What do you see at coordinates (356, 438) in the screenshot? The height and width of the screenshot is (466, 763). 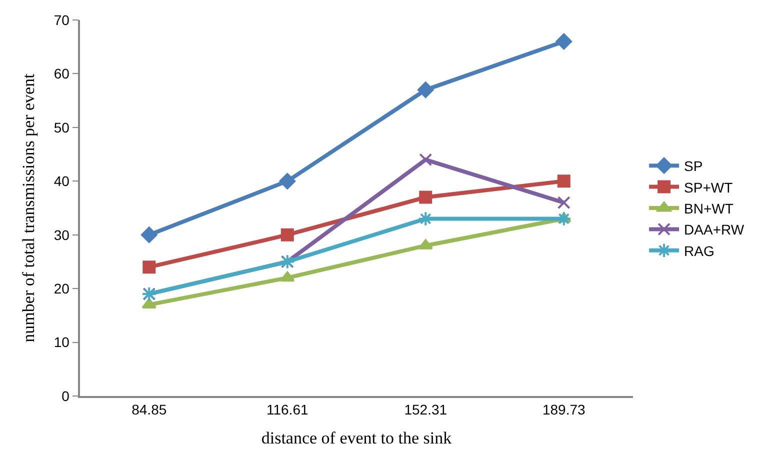 I see `x-axis-title: distance of event to the sink` at bounding box center [356, 438].